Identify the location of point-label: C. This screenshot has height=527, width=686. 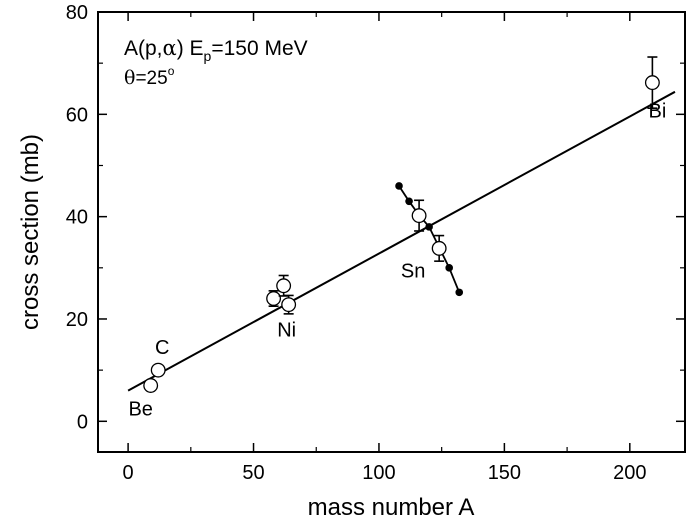
(162, 348).